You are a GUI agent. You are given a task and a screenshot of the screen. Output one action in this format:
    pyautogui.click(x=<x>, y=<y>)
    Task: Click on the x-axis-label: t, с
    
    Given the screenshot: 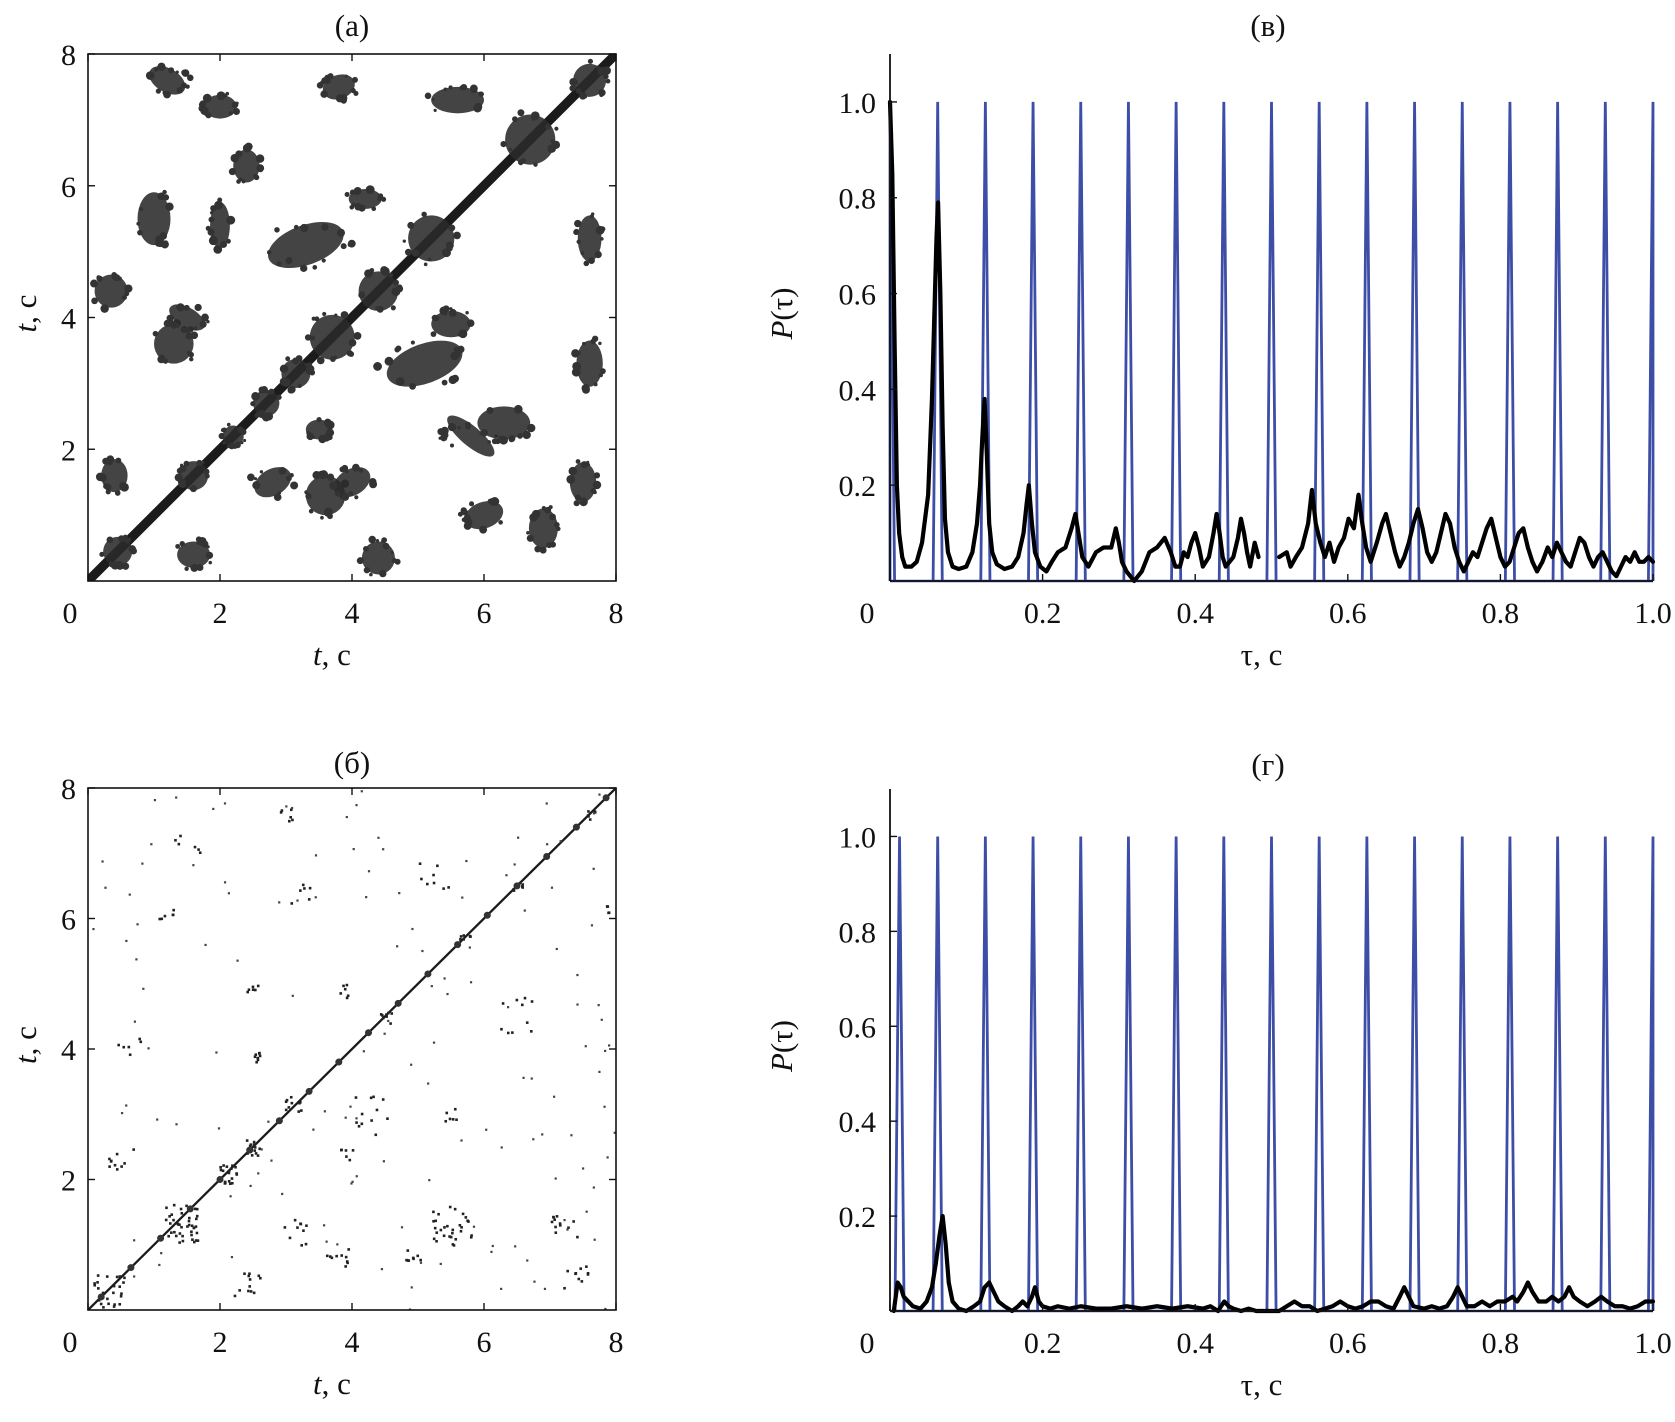 What is the action you would take?
    pyautogui.click(x=332, y=1383)
    